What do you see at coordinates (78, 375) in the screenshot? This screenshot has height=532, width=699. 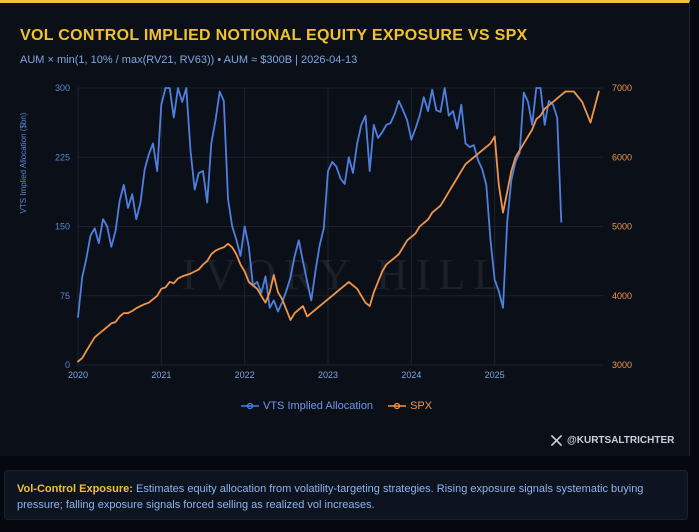 I see `x-tick-label: 2020` at bounding box center [78, 375].